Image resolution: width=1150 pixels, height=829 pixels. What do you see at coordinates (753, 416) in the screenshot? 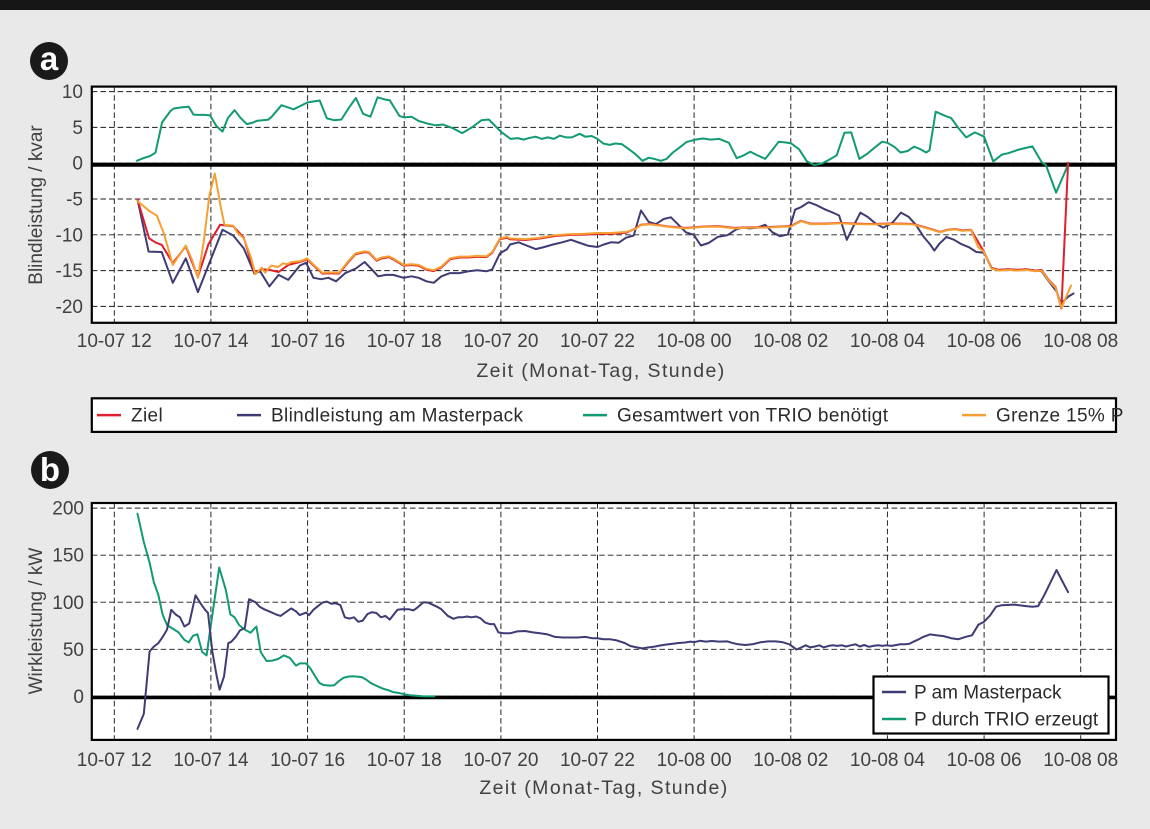
I see `svg-text: Gesamtwert von TRIO benötigt` at bounding box center [753, 416].